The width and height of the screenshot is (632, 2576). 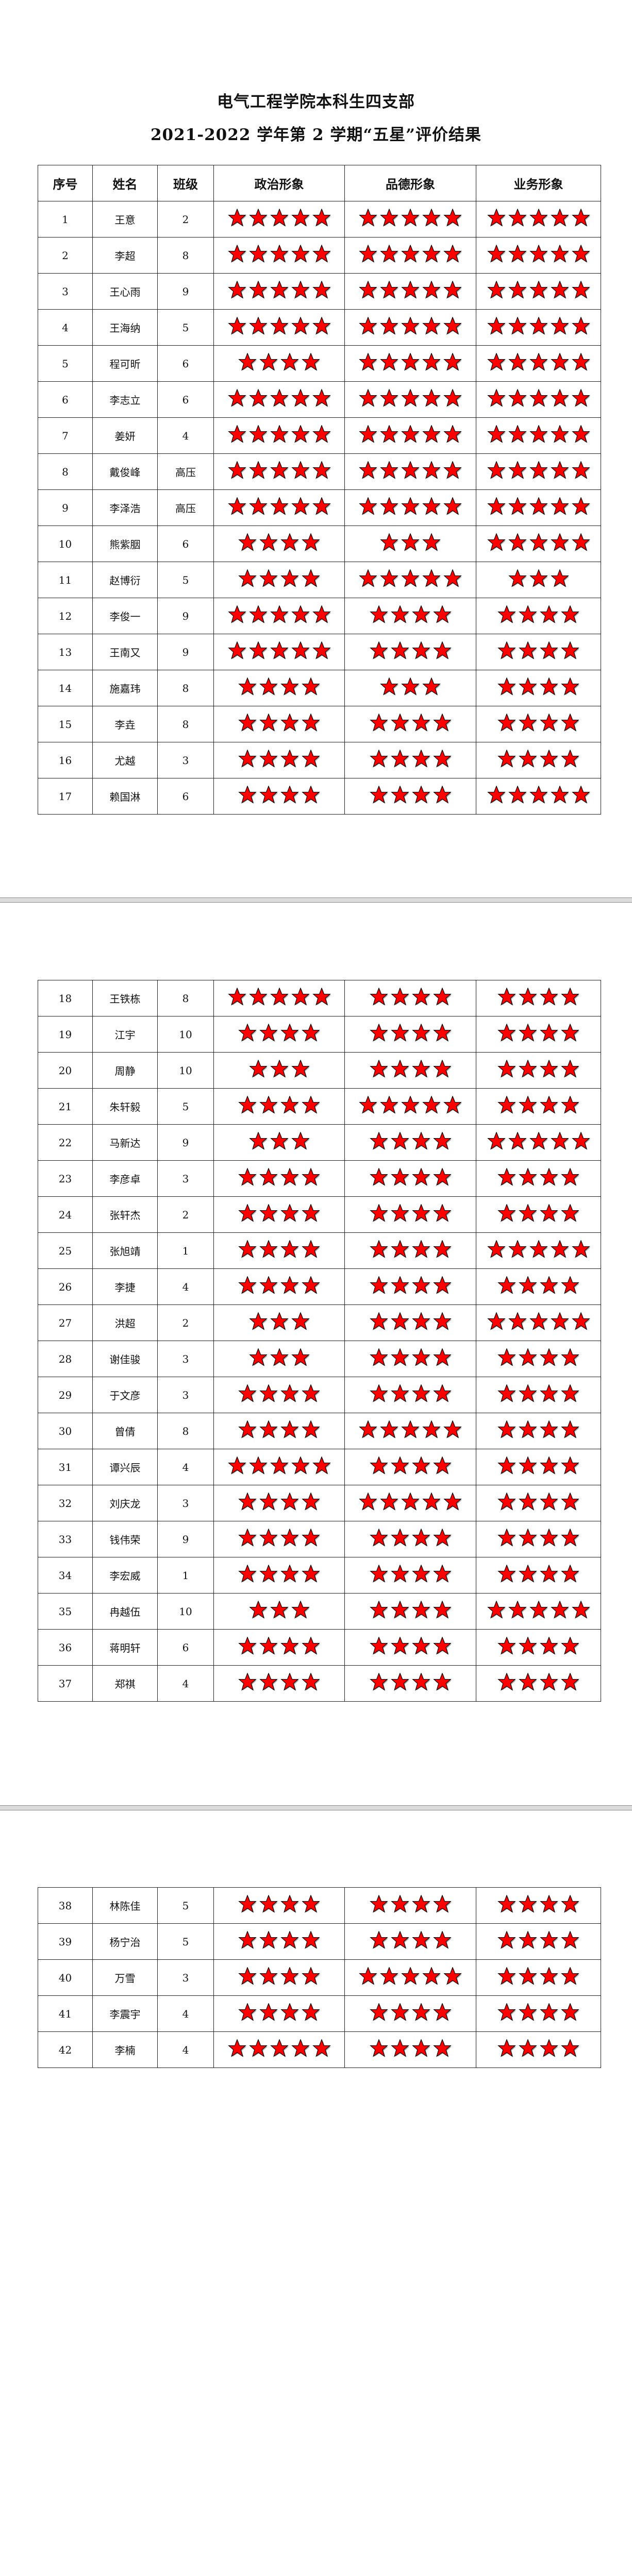 What do you see at coordinates (125, 616) in the screenshot?
I see `student-name: 李俊一` at bounding box center [125, 616].